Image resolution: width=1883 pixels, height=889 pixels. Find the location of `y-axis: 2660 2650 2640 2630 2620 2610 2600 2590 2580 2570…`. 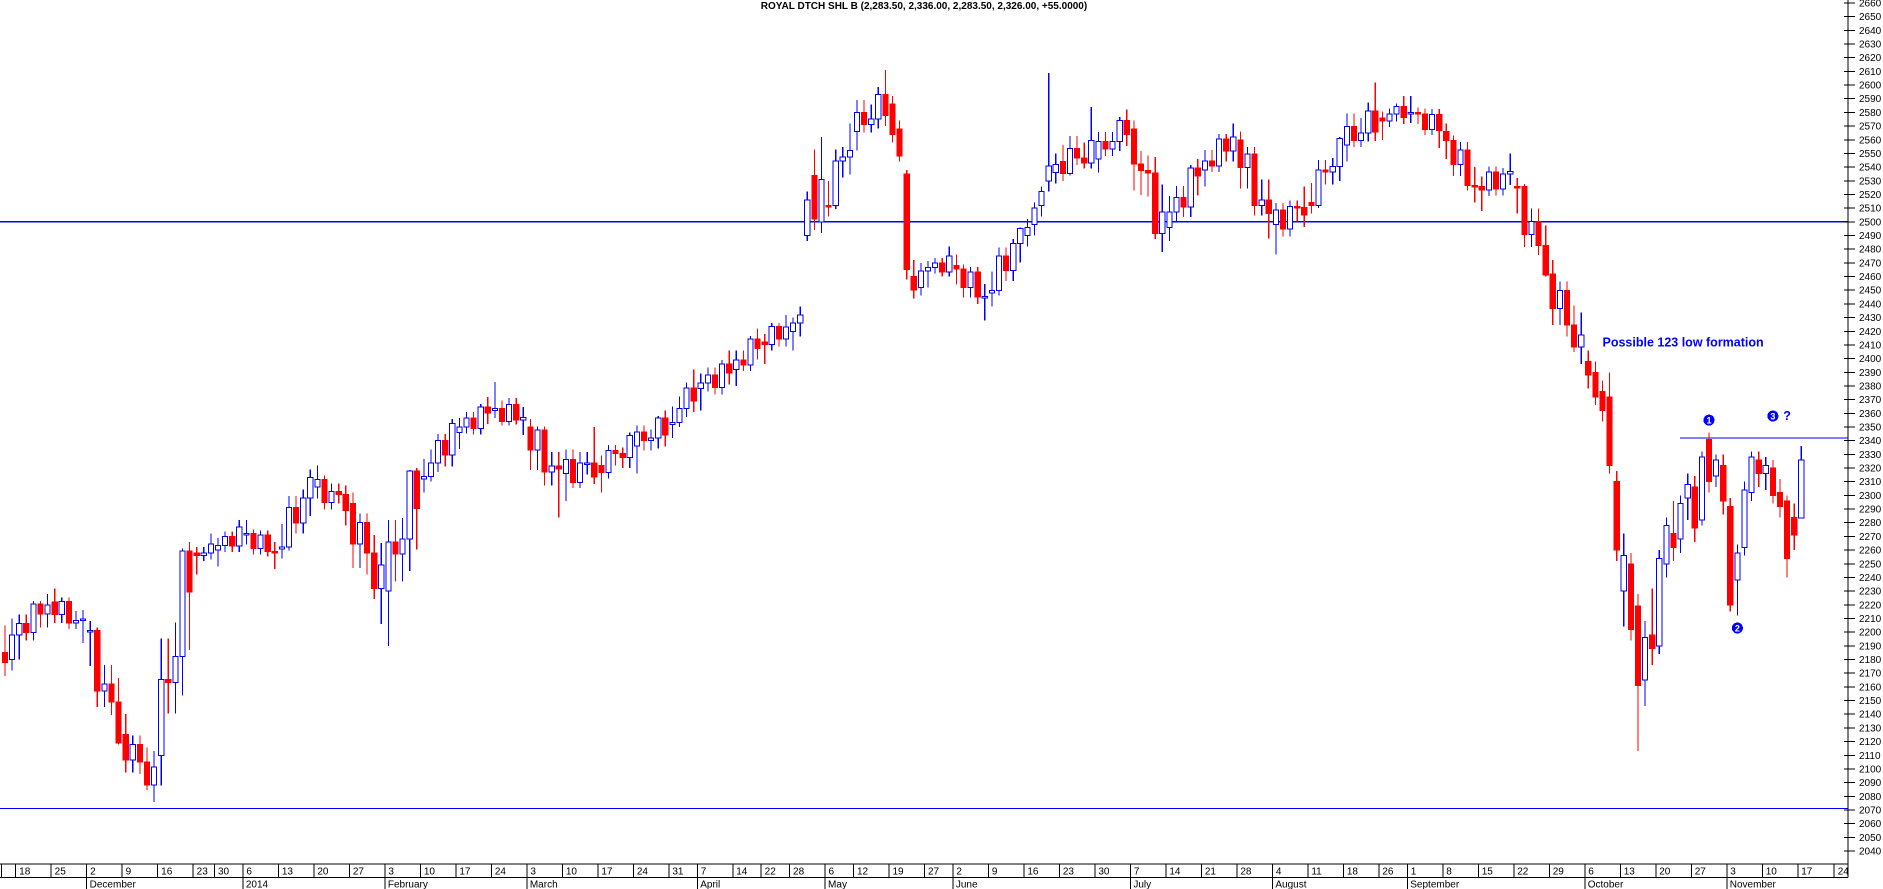

y-axis: 2660 2650 2640 2630 2620 2610 2600 2590 2580 2570… is located at coordinates (1863, 439).